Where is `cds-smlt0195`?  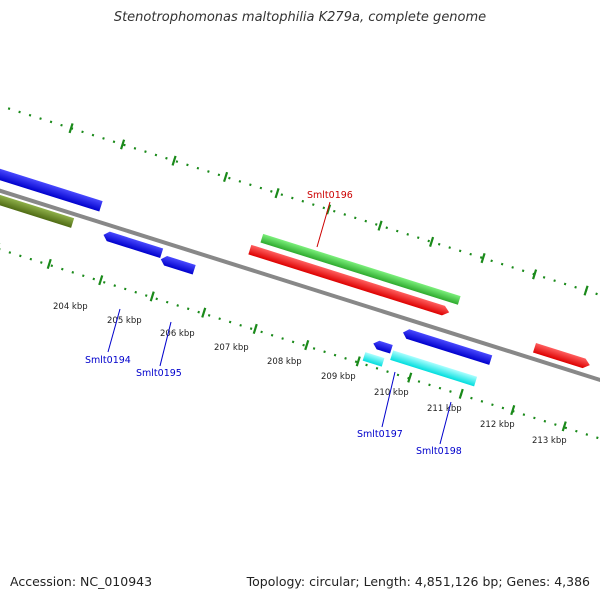
cds-smlt0195 is located at coordinates (177, 264).